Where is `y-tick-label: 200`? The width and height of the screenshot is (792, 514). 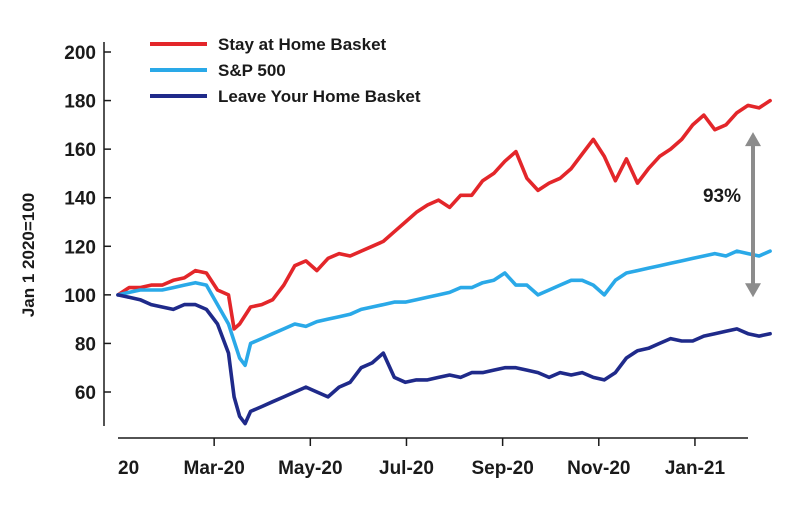 y-tick-label: 200 is located at coordinates (80, 53).